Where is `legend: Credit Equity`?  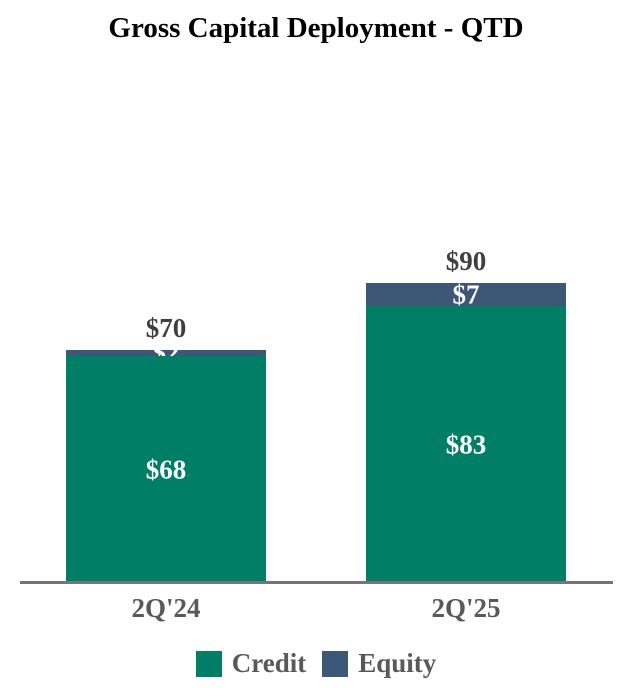 legend: Credit Equity is located at coordinates (316, 663).